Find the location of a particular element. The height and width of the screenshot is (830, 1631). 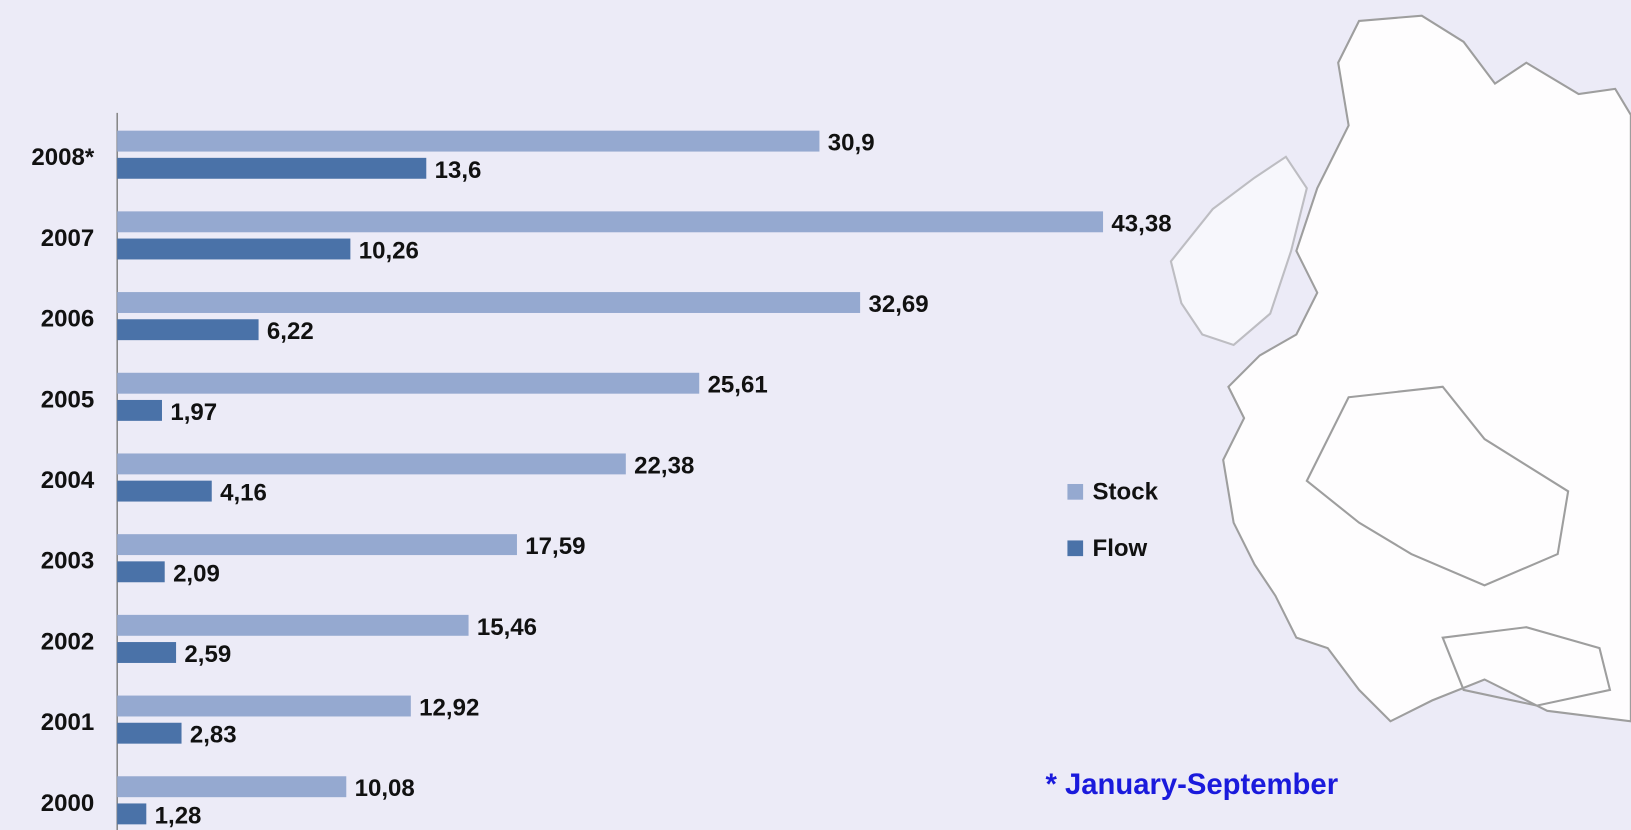

data-label: 1,28 is located at coordinates (178, 815).